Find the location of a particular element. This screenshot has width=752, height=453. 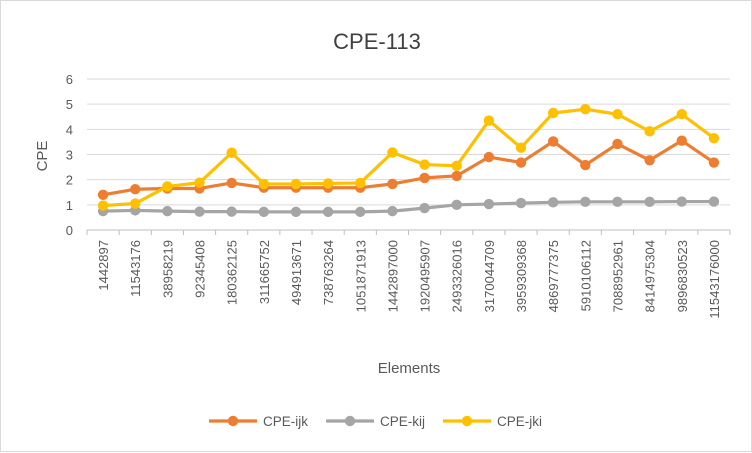

legend: CPE-ijk CPE-kij CPE-jki is located at coordinates (375, 421).